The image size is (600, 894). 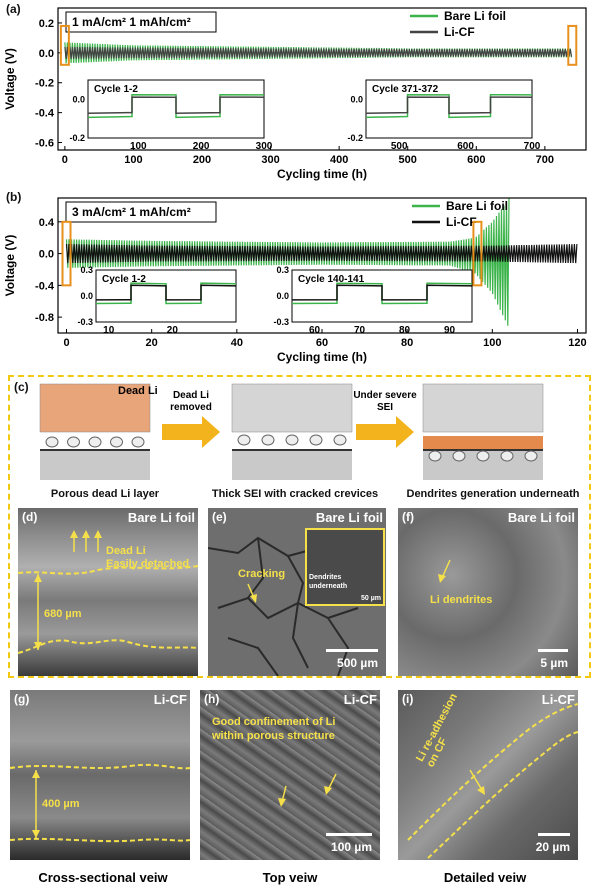 What do you see at coordinates (408, 517) in the screenshot?
I see `sem-f-letter: (f)` at bounding box center [408, 517].